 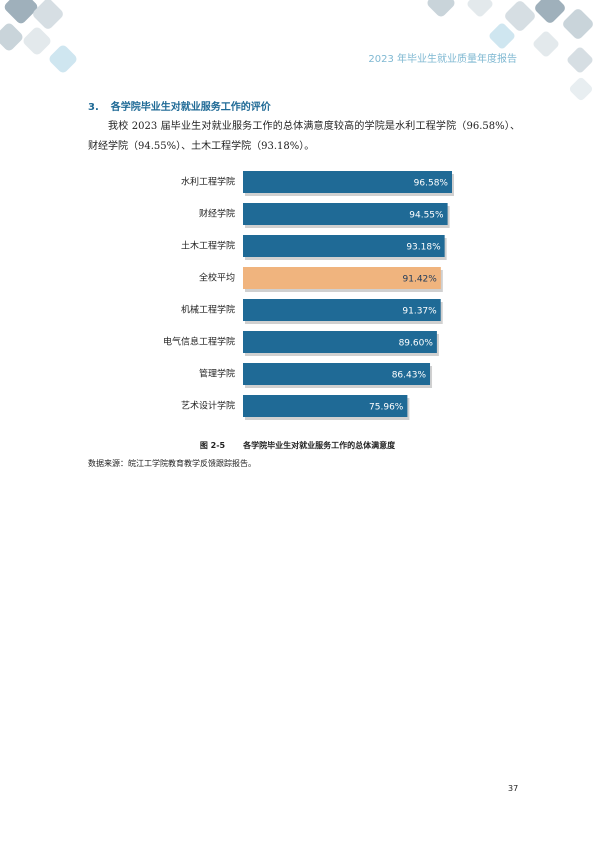 I want to click on page-number: 37, so click(x=513, y=788).